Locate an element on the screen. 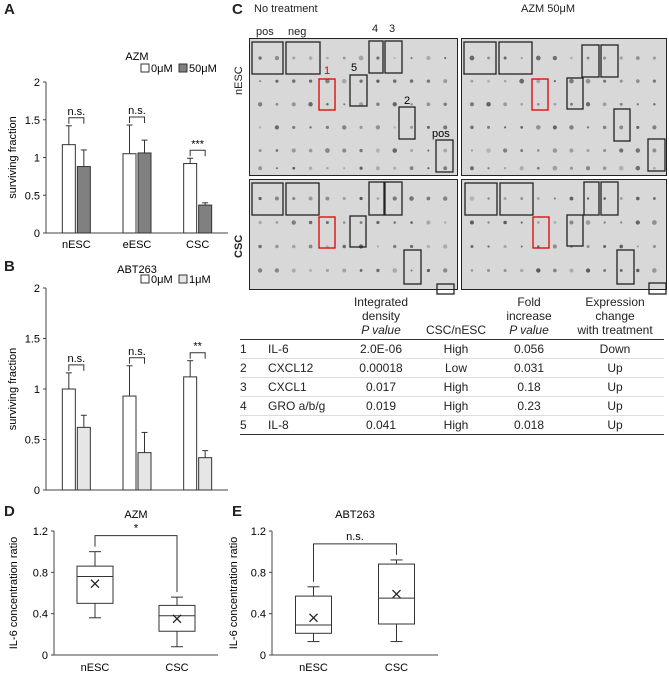  significance-label: *** is located at coordinates (198, 144).